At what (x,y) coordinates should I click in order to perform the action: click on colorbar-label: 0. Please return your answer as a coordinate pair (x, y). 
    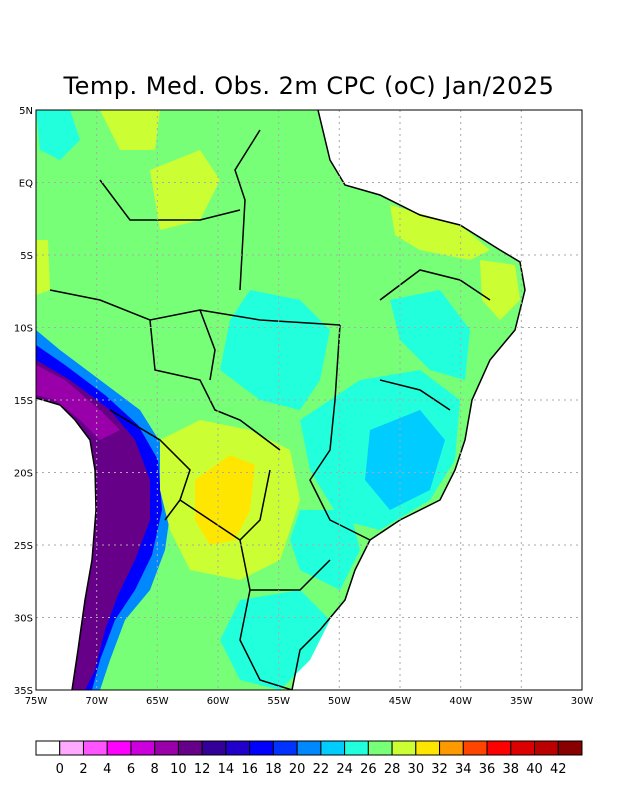
    Looking at the image, I should click on (60, 769).